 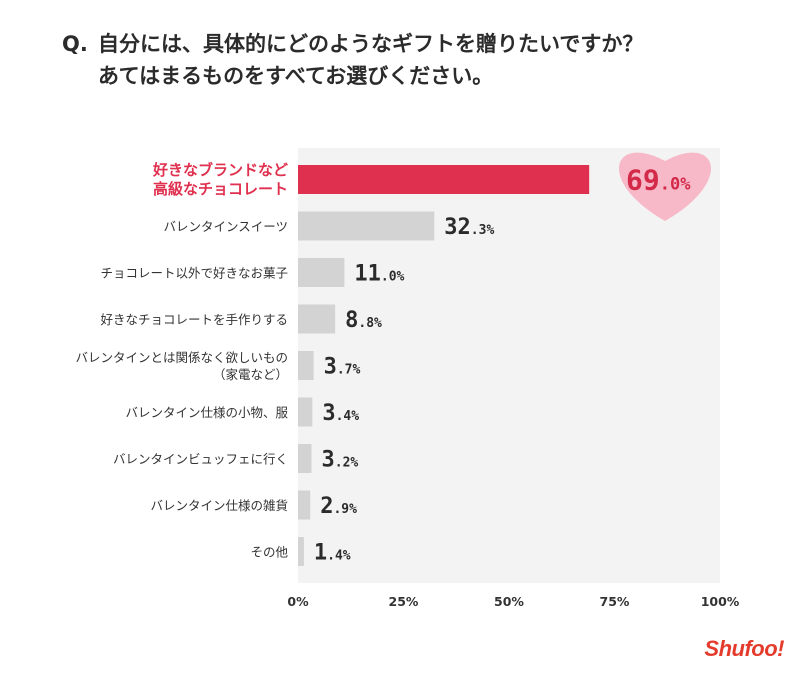 I want to click on category-label-6: バレンタインビュッフェに行く, so click(x=200, y=459).